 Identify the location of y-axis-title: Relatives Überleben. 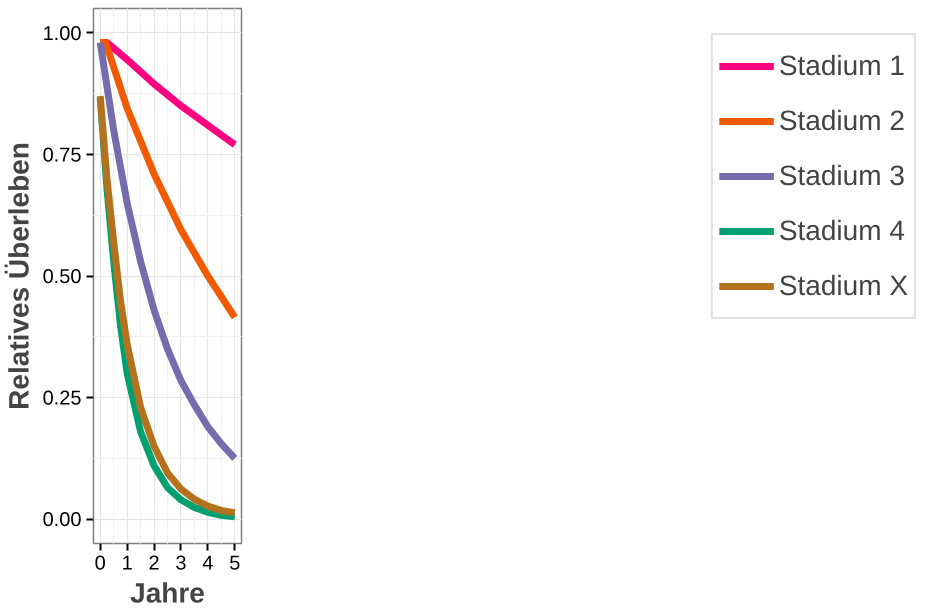
(19, 276).